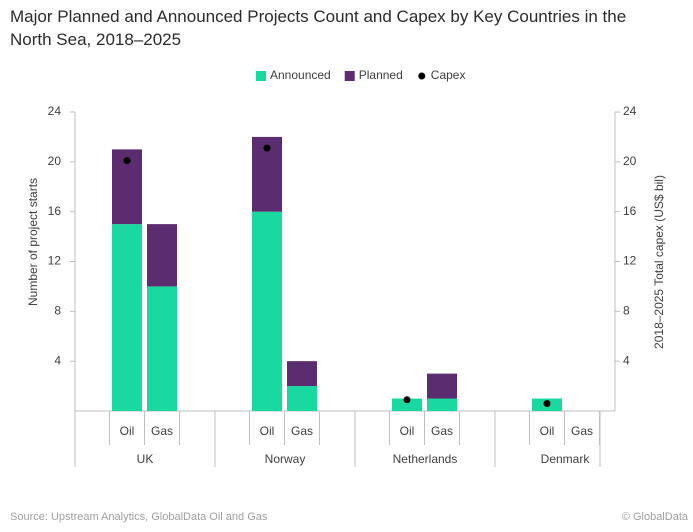 This screenshot has height=532, width=693. I want to click on group-label: UK, so click(145, 459).